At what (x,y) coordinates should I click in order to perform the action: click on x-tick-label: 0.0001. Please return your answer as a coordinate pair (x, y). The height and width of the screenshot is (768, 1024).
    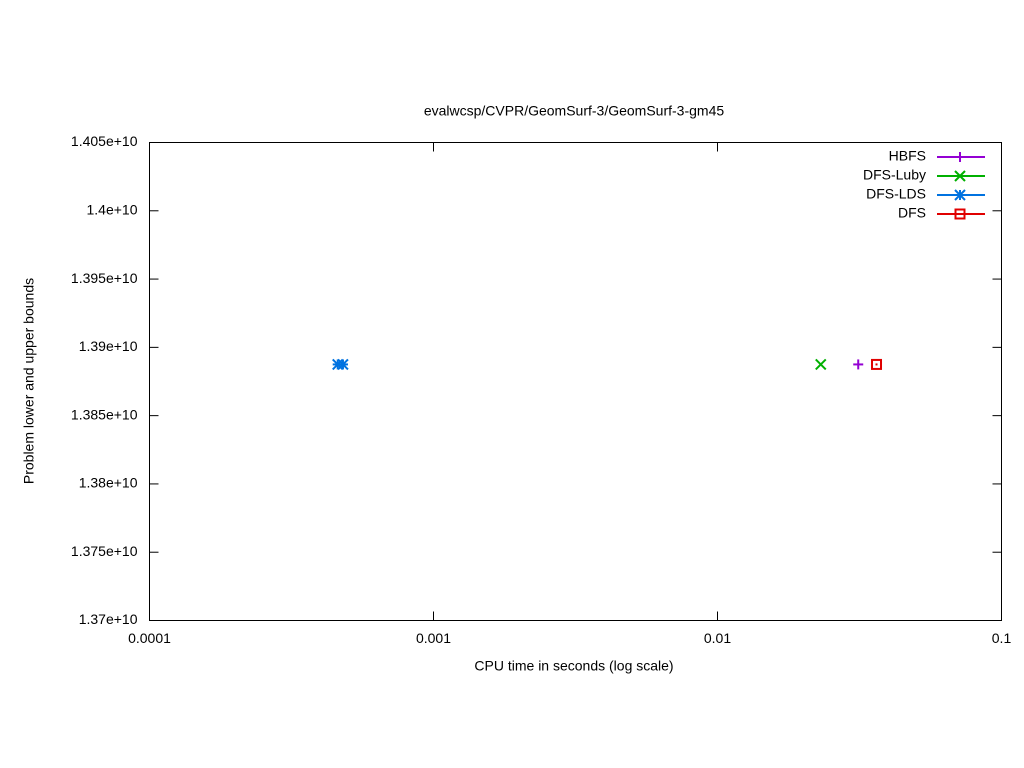
    Looking at the image, I should click on (149, 638).